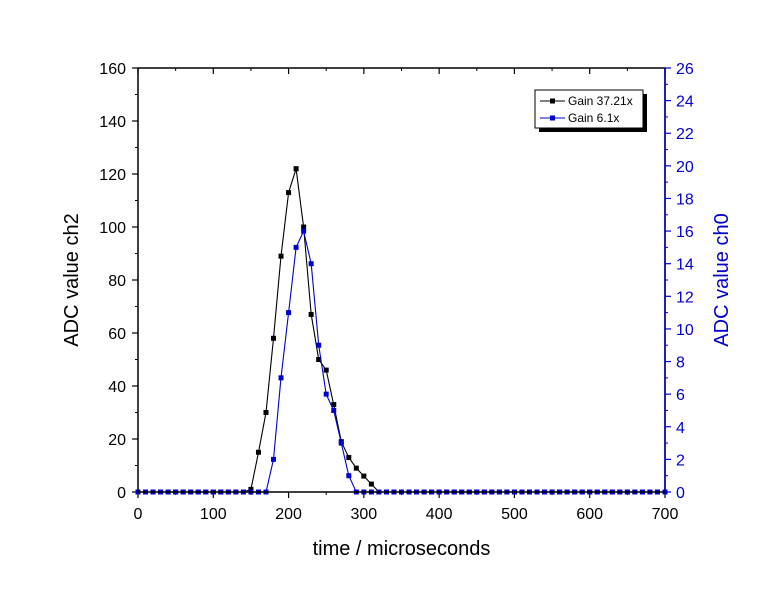  Describe the element at coordinates (593, 118) in the screenshot. I see `legend-label: Gain 6.1x` at that location.